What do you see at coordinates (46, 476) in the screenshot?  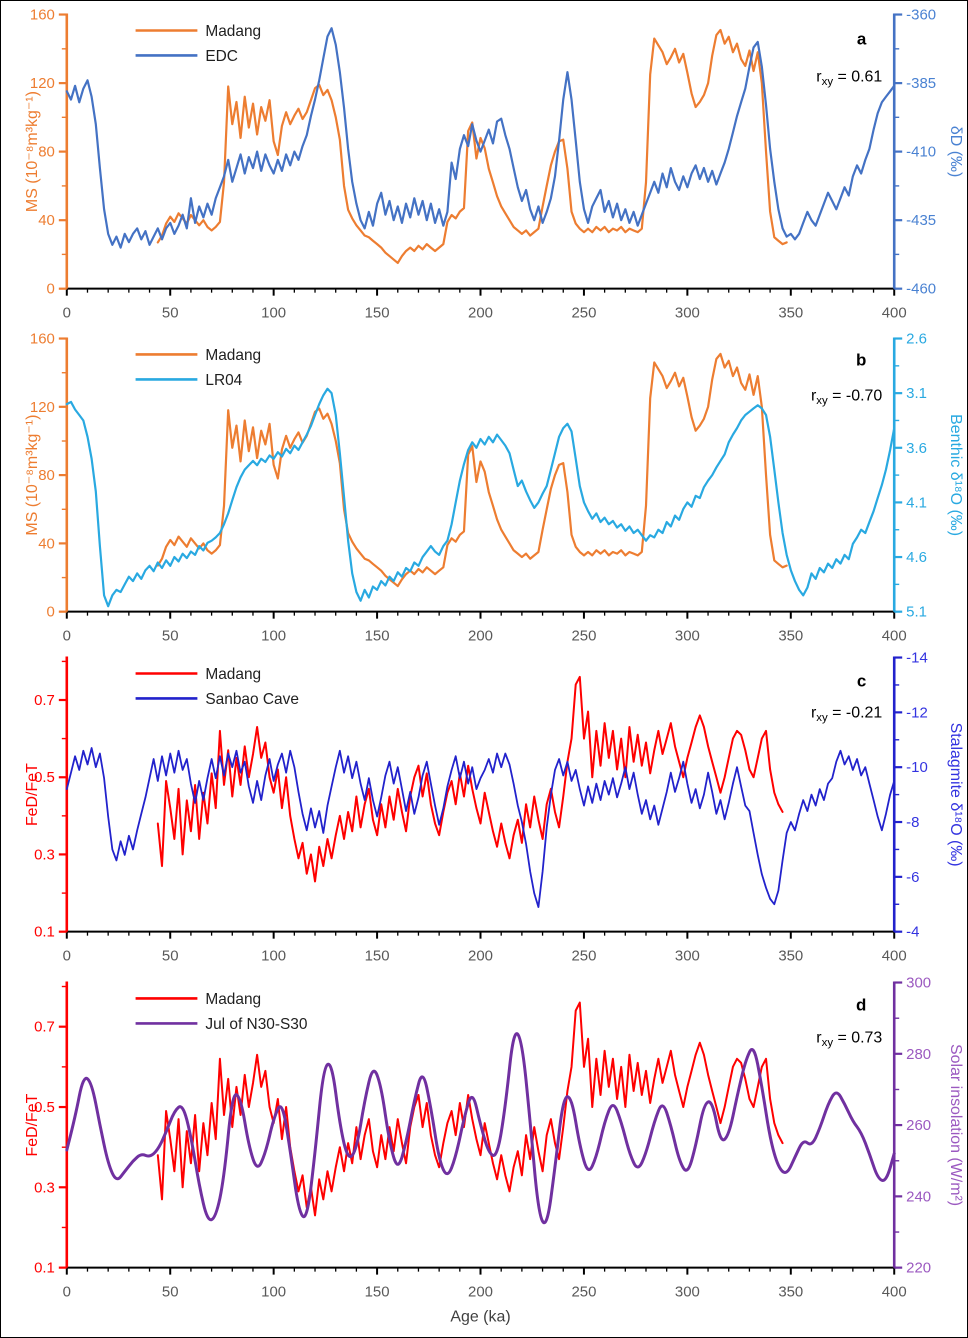 I see `panel-b-left-axis: 0 40 80 120 160 MS (10⁻⁸m³kg⁻¹)` at bounding box center [46, 476].